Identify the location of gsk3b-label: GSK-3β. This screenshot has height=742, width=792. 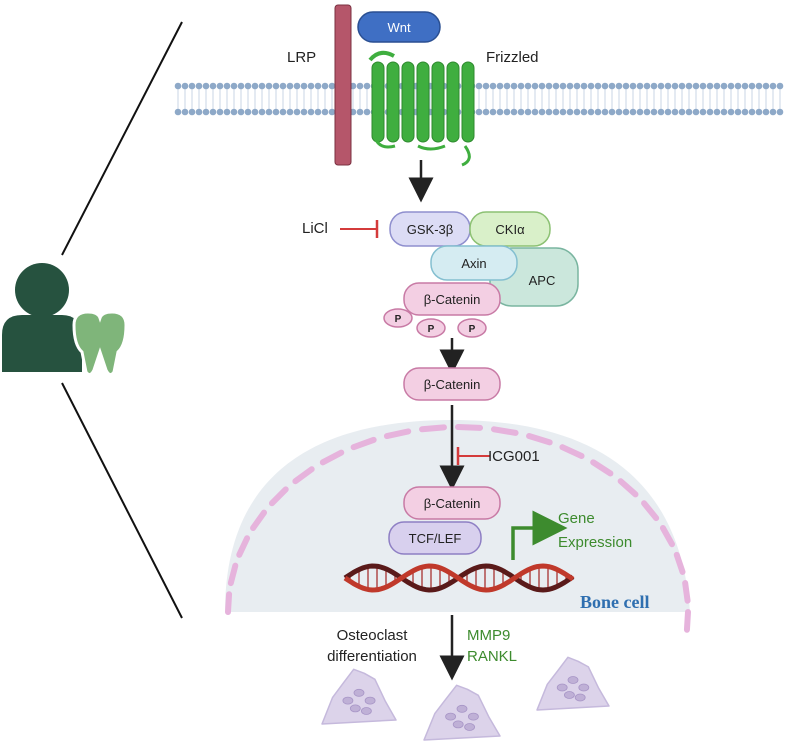
(430, 229).